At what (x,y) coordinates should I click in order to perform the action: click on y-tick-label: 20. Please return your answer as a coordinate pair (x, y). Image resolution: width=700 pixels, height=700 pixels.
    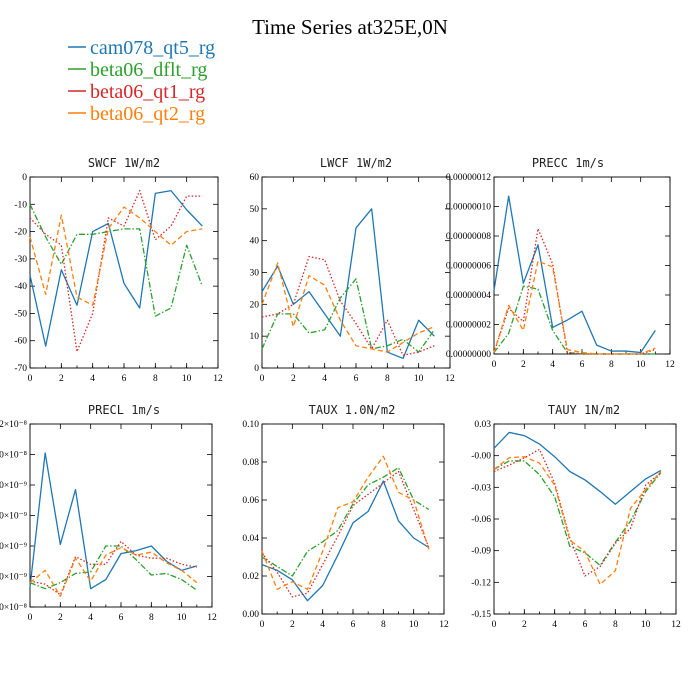
    Looking at the image, I should click on (255, 305).